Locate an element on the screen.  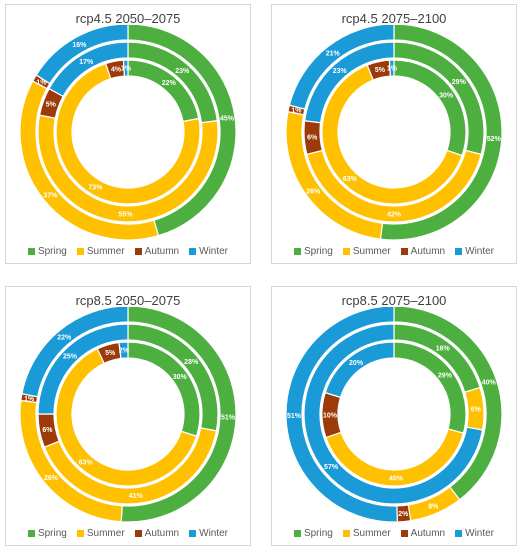
segment-label: 57% is located at coordinates (331, 467).